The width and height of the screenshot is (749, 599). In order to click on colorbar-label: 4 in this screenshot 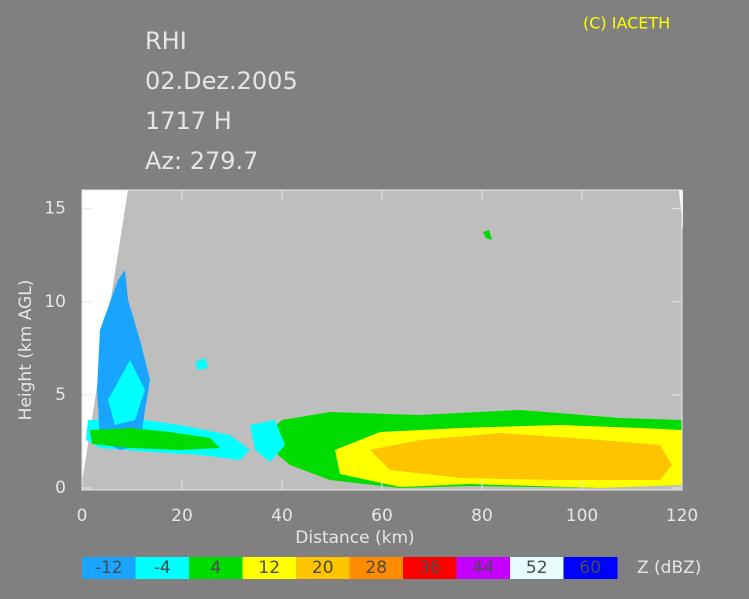, I will do `click(215, 568)`.